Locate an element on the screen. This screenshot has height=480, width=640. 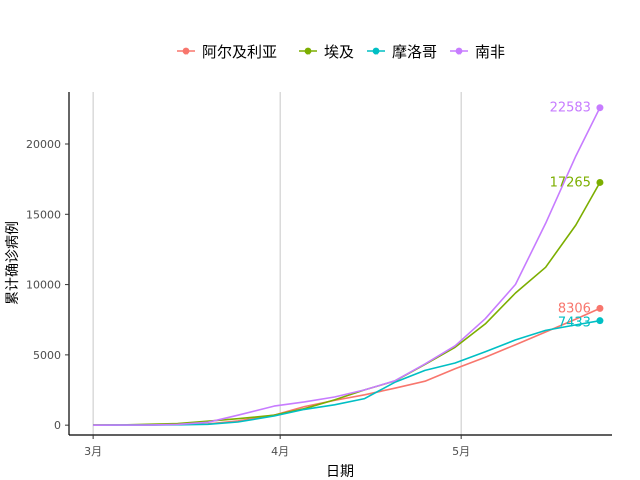
y-ticks: 0 5000 10000 15000 20000 is located at coordinates (47, 285).